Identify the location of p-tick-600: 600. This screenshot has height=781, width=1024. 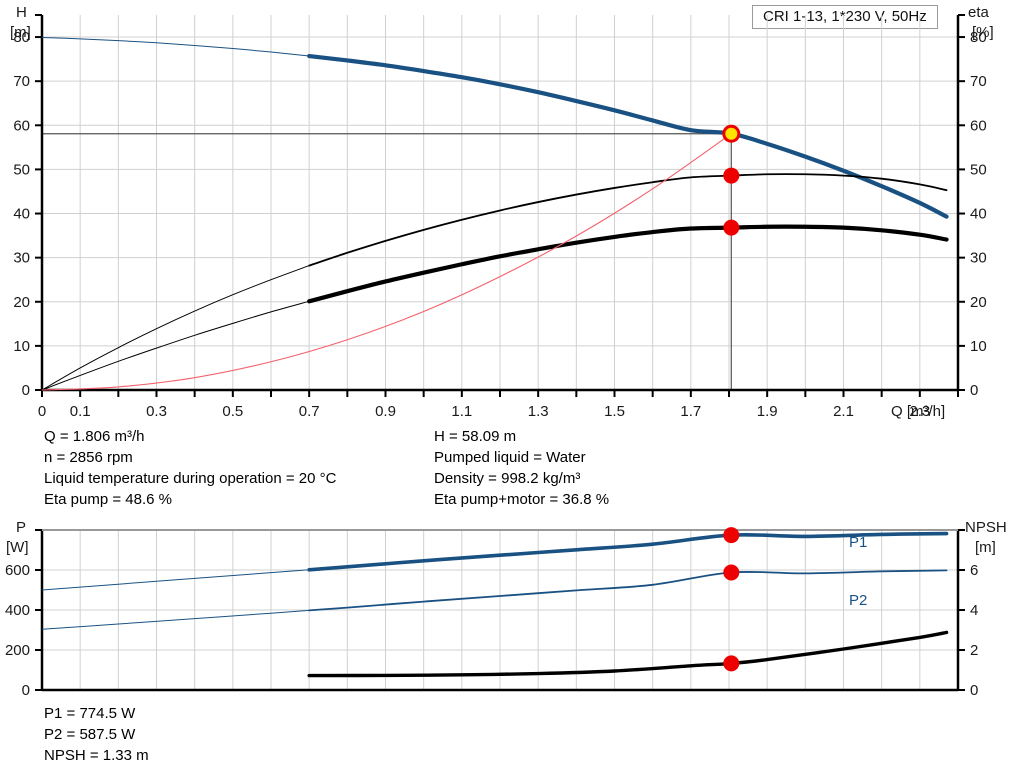
(17, 570).